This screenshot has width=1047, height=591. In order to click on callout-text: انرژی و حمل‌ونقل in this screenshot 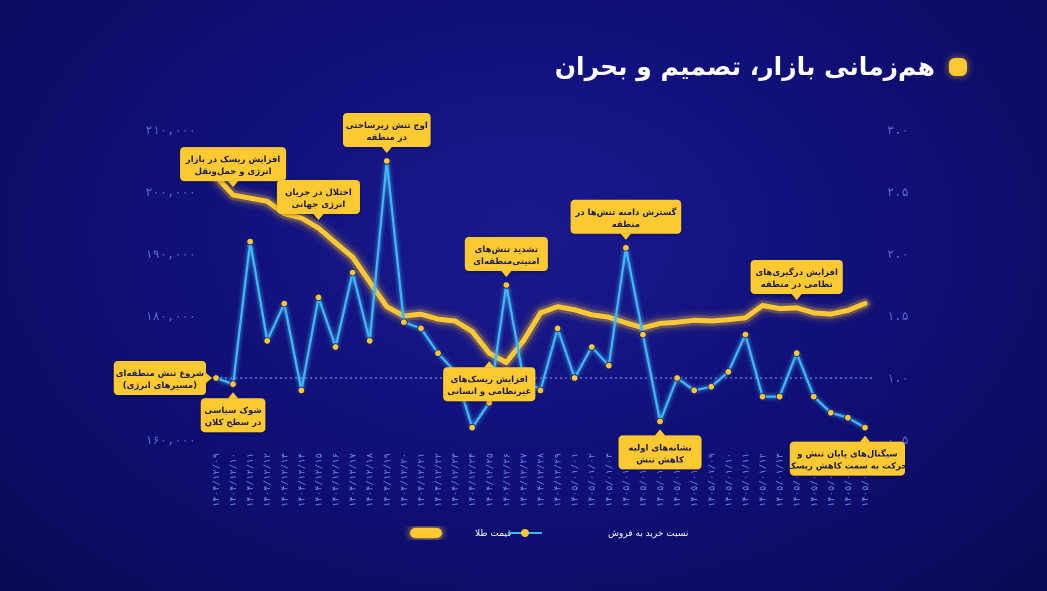, I will do `click(233, 172)`.